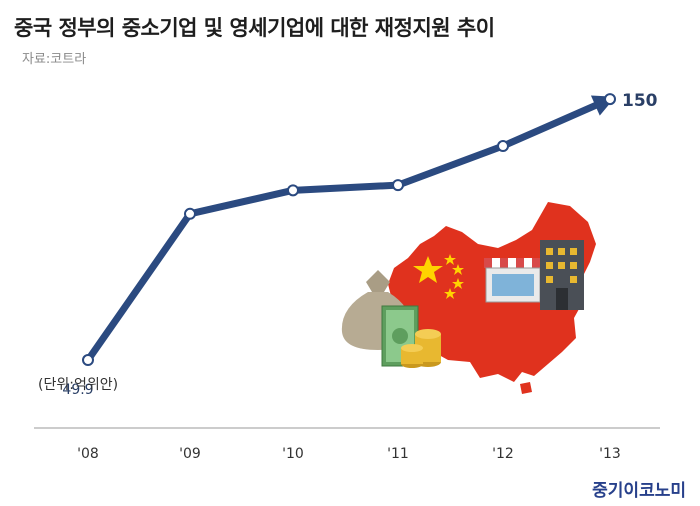 This screenshot has width=700, height=506. What do you see at coordinates (190, 454) in the screenshot?
I see `x-tick-label: '09` at bounding box center [190, 454].